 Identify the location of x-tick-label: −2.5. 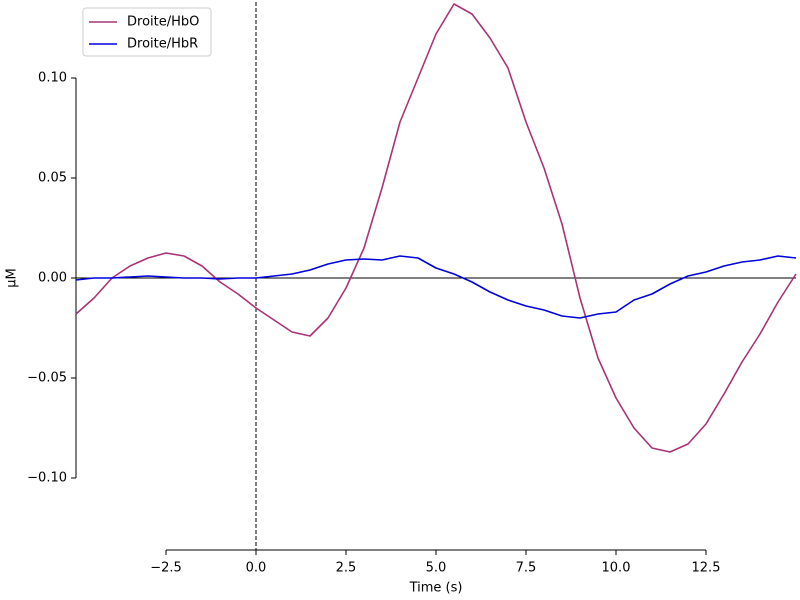
(166, 568).